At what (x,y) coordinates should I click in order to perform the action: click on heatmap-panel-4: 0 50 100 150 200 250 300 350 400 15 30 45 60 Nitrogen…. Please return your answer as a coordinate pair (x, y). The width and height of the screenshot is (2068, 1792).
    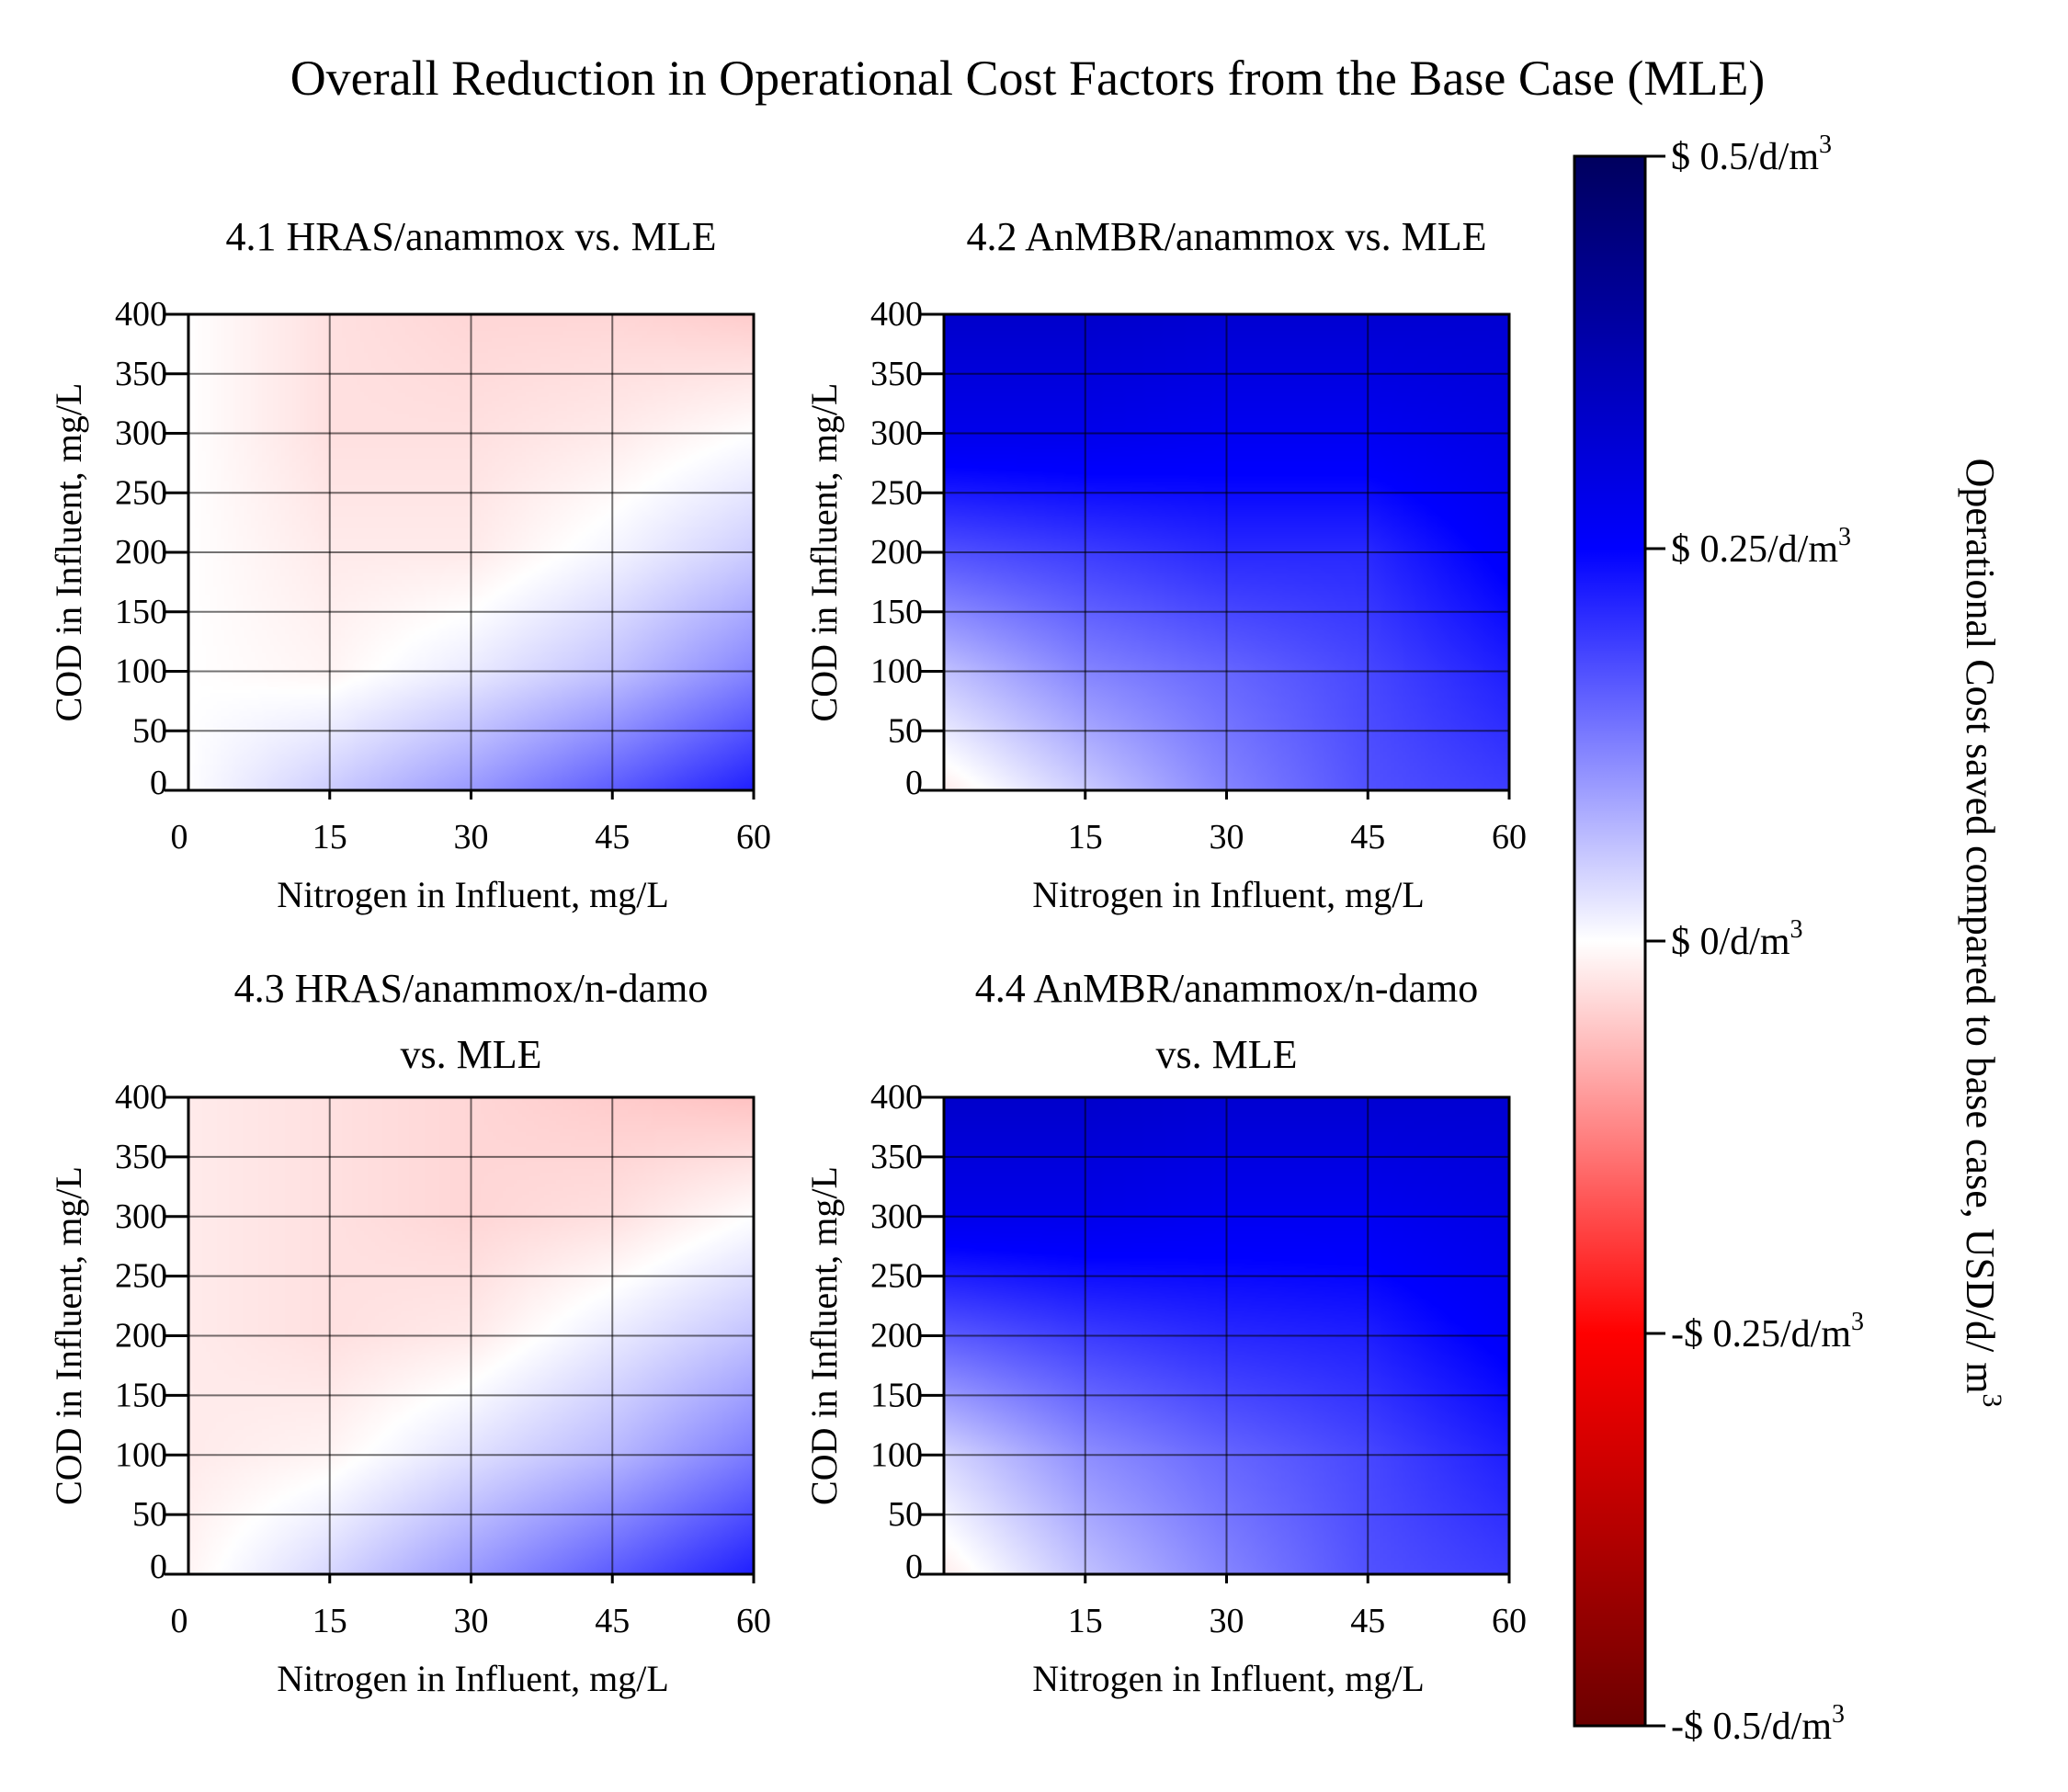
    Looking at the image, I should click on (1165, 1332).